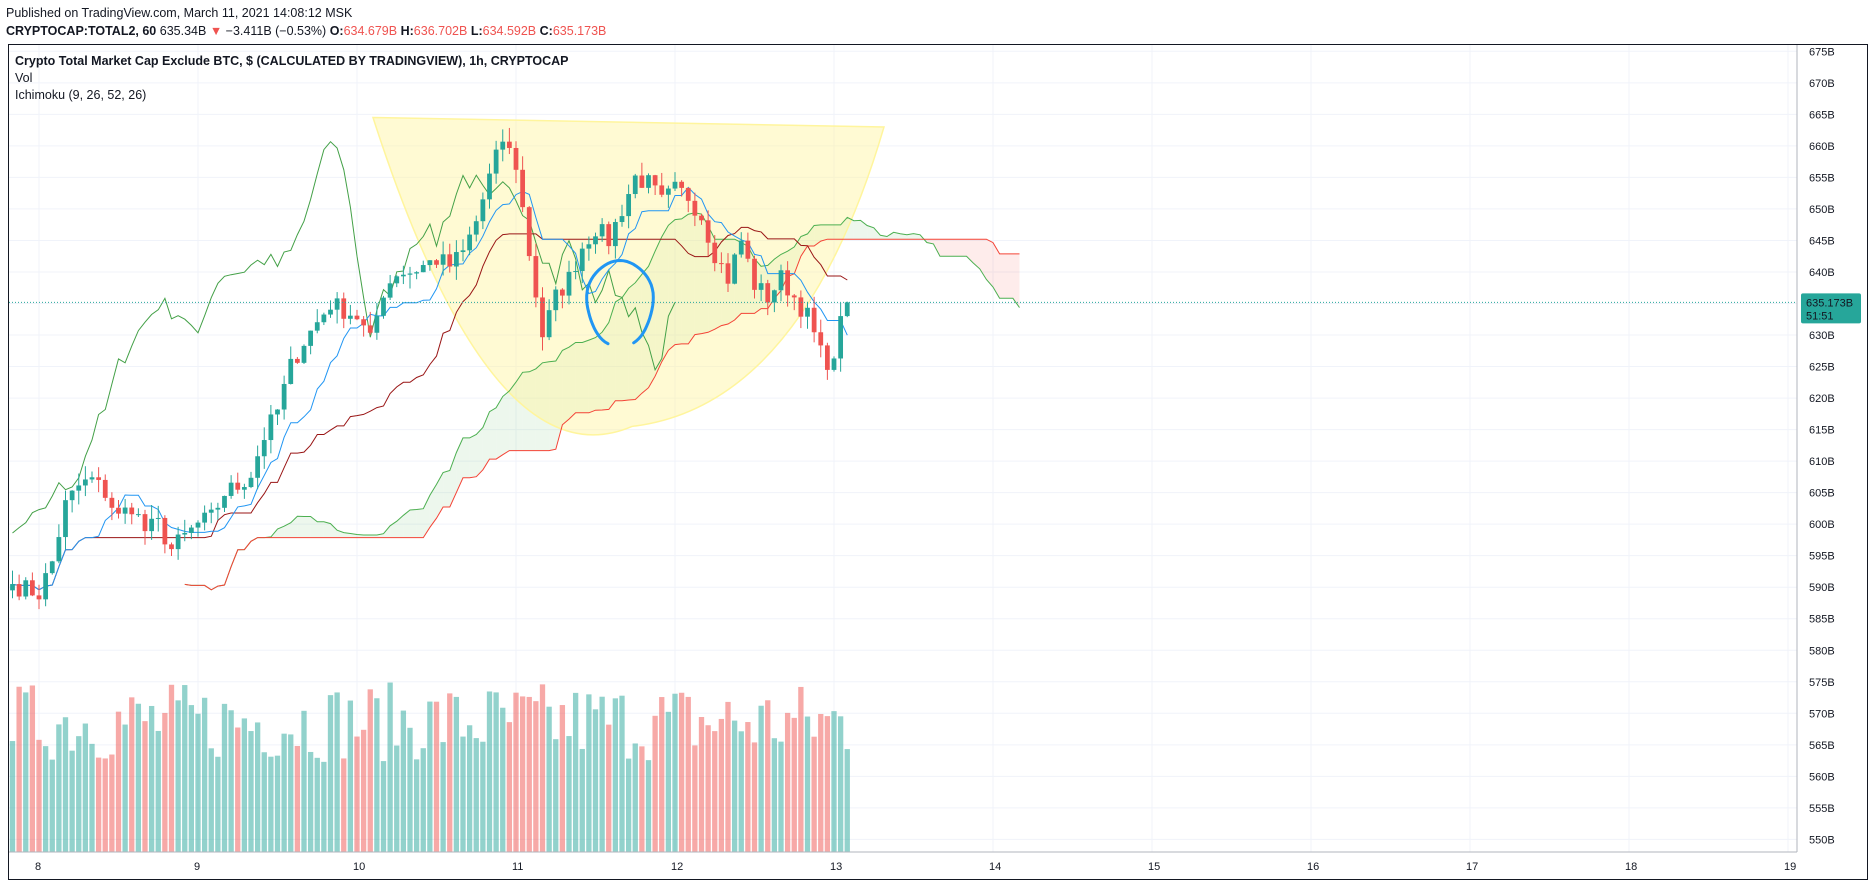 Image resolution: width=1876 pixels, height=885 pixels. What do you see at coordinates (81, 95) in the screenshot?
I see `legend-ichimoku: Ichimoku (9, 26, 52, 26)` at bounding box center [81, 95].